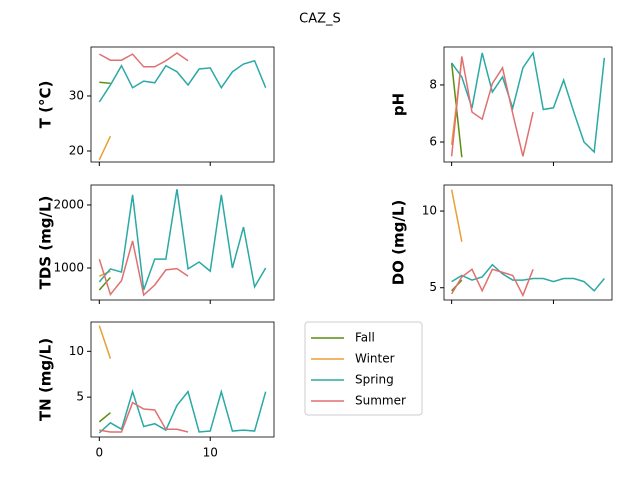 This screenshot has height=480, width=640. What do you see at coordinates (68, 204) in the screenshot?
I see `y-tick-label: 2000` at bounding box center [68, 204].